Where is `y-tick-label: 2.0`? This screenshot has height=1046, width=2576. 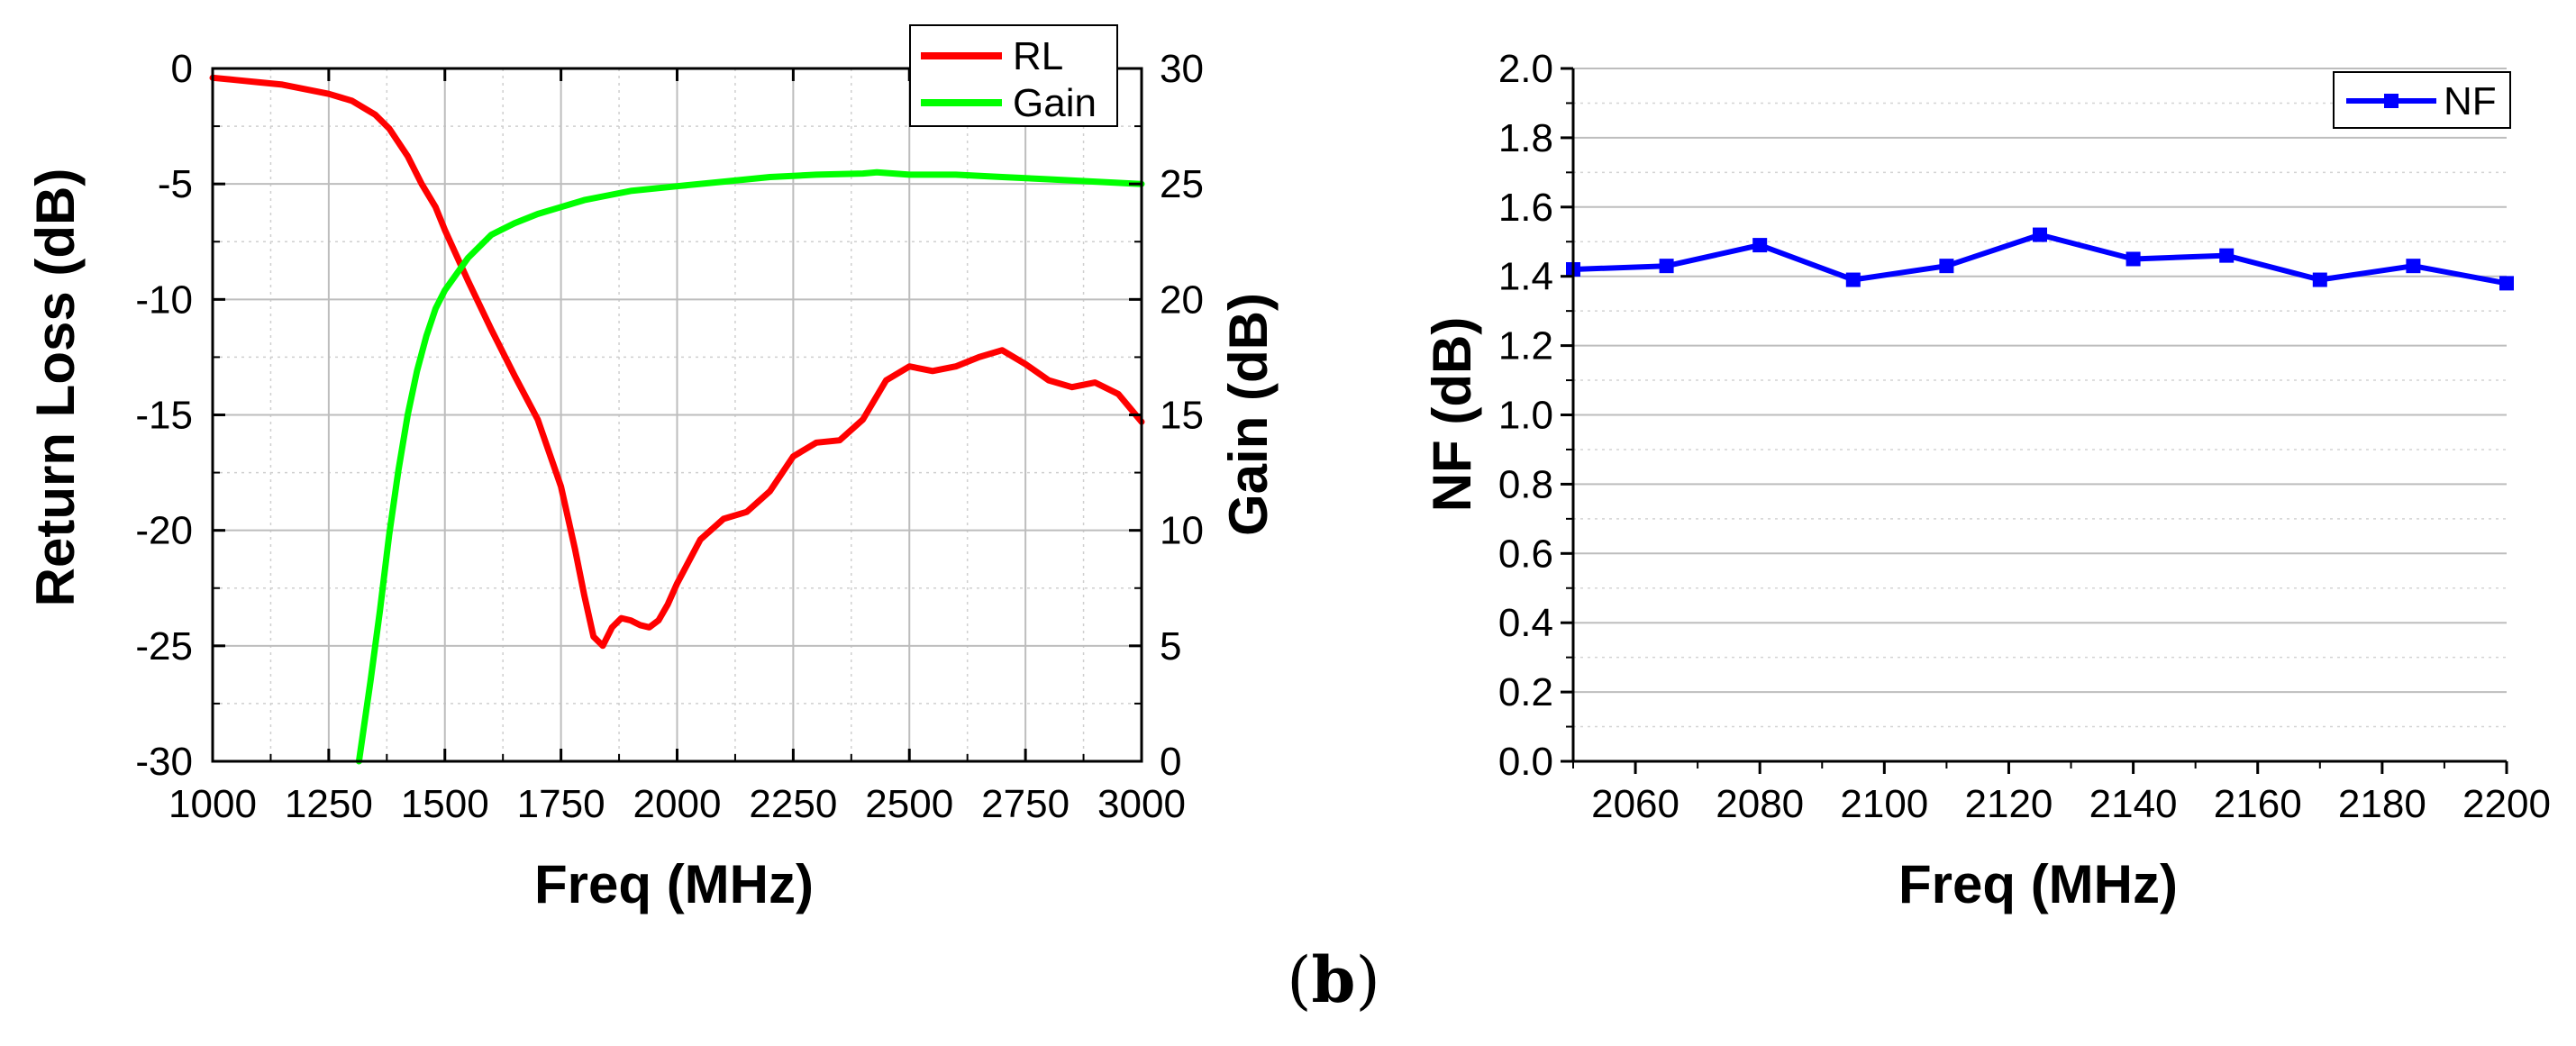 y-tick-label: 2.0 is located at coordinates (1525, 69).